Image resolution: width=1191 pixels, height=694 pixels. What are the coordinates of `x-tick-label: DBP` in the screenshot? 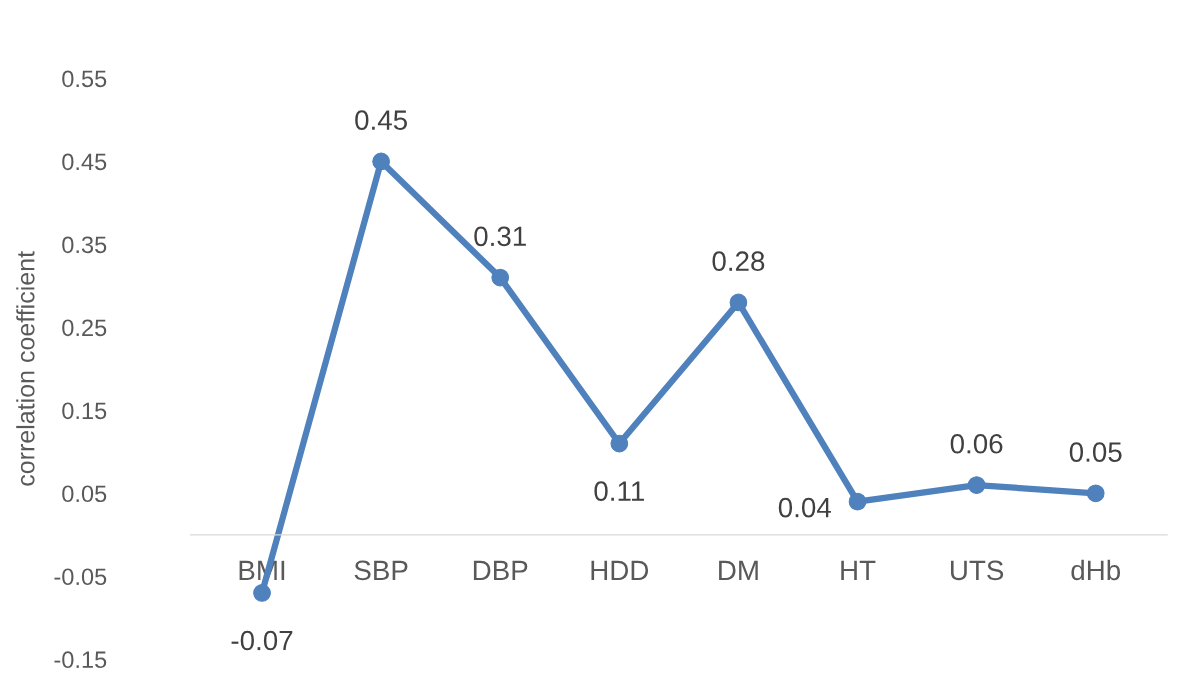 It's located at (500, 570).